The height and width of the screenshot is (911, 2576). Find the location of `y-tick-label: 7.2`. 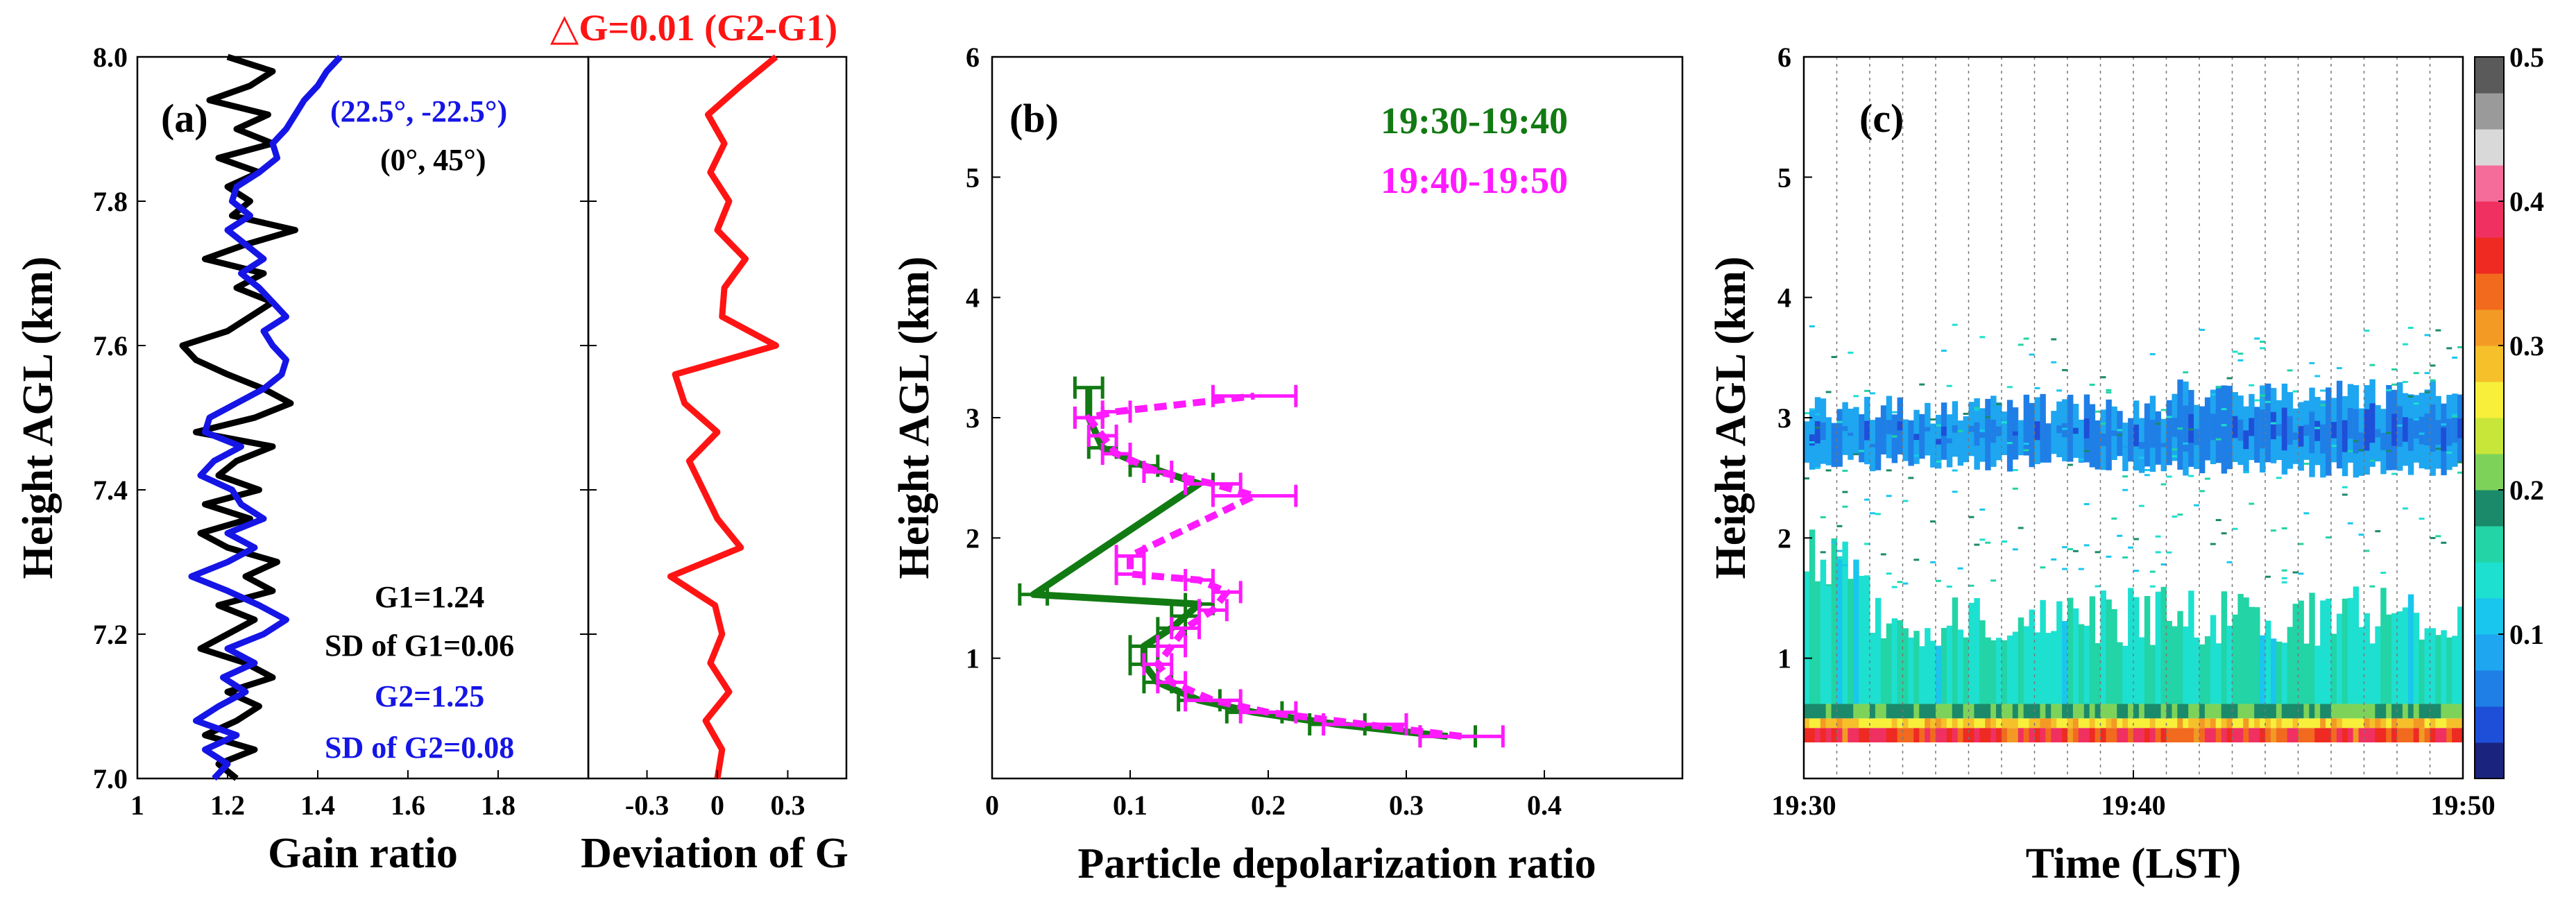

y-tick-label: 7.2 is located at coordinates (110, 634).